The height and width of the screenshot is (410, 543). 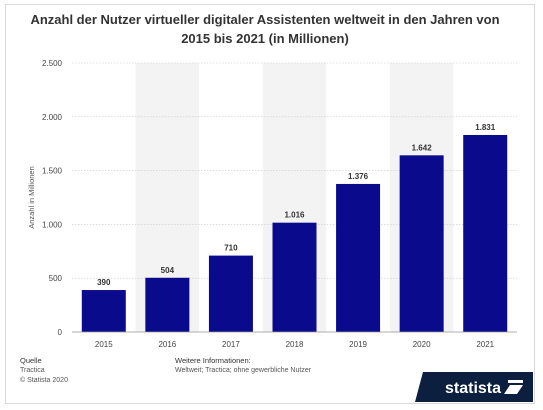 What do you see at coordinates (167, 344) in the screenshot?
I see `x-tick-label: 2016` at bounding box center [167, 344].